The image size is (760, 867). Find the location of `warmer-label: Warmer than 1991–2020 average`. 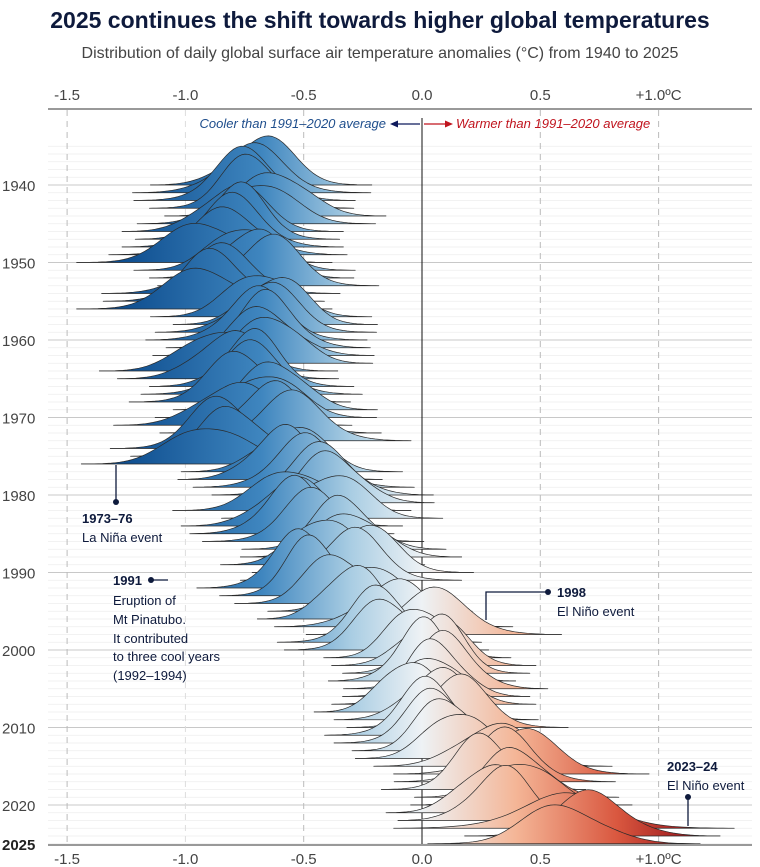

warmer-label: Warmer than 1991–2020 average is located at coordinates (553, 123).